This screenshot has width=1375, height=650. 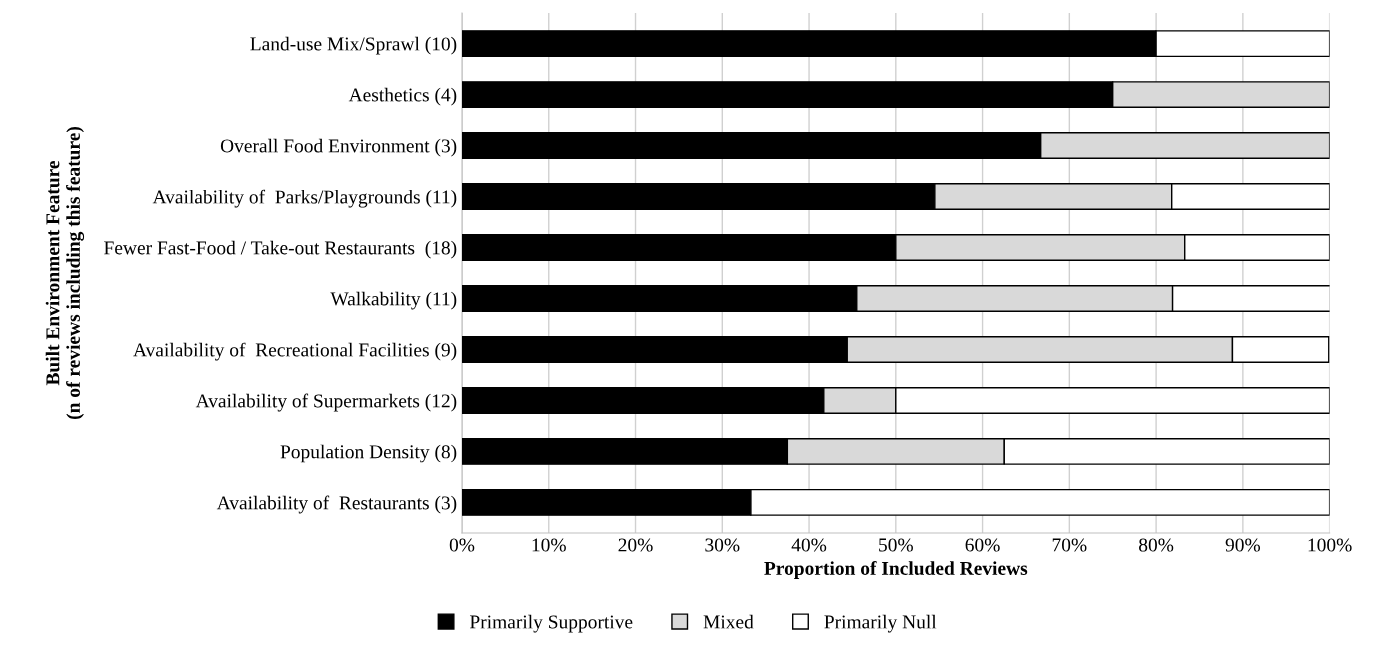 I want to click on x-tick-label: 20%, so click(x=635, y=545).